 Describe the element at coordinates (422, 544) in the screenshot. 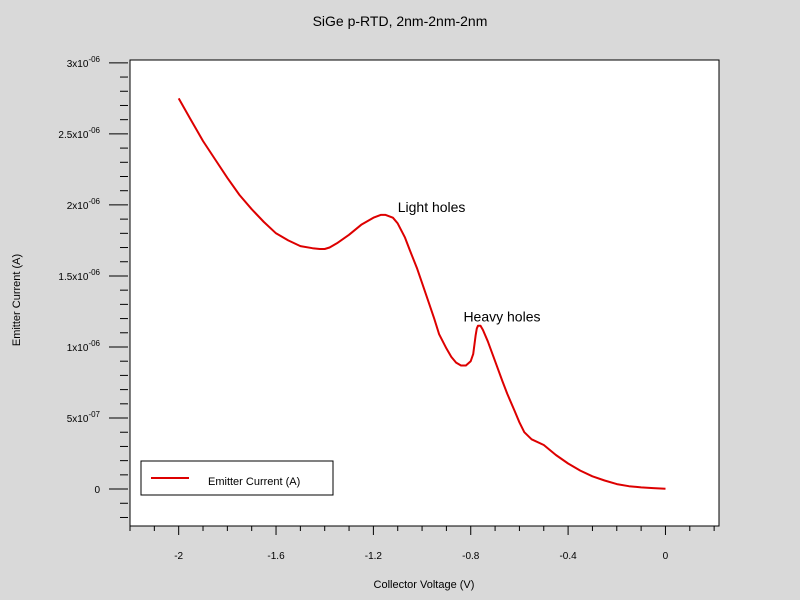

I see `x-axis: -2 -1.6 -1.2 -0.8 -0.4 0` at that location.